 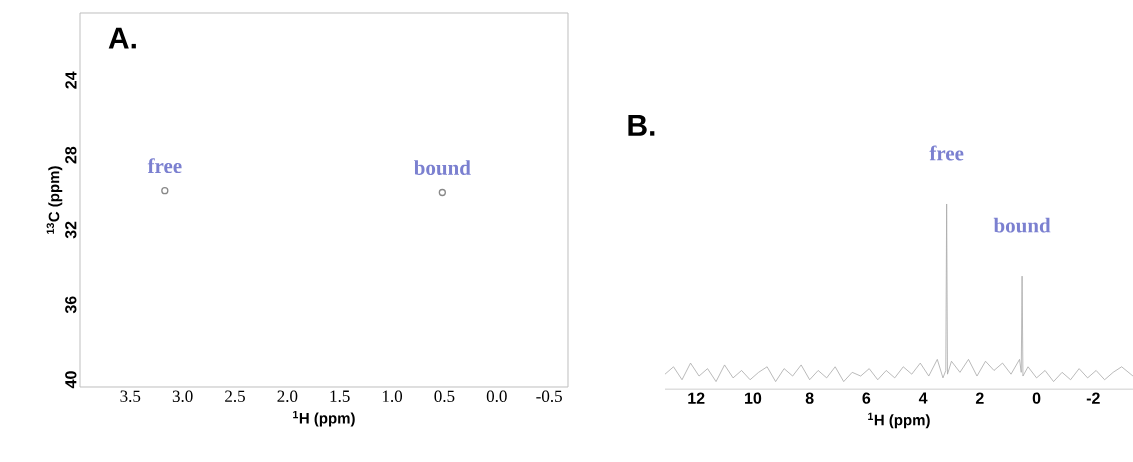 What do you see at coordinates (444, 396) in the screenshot?
I see `x-tick-label: 0.5` at bounding box center [444, 396].